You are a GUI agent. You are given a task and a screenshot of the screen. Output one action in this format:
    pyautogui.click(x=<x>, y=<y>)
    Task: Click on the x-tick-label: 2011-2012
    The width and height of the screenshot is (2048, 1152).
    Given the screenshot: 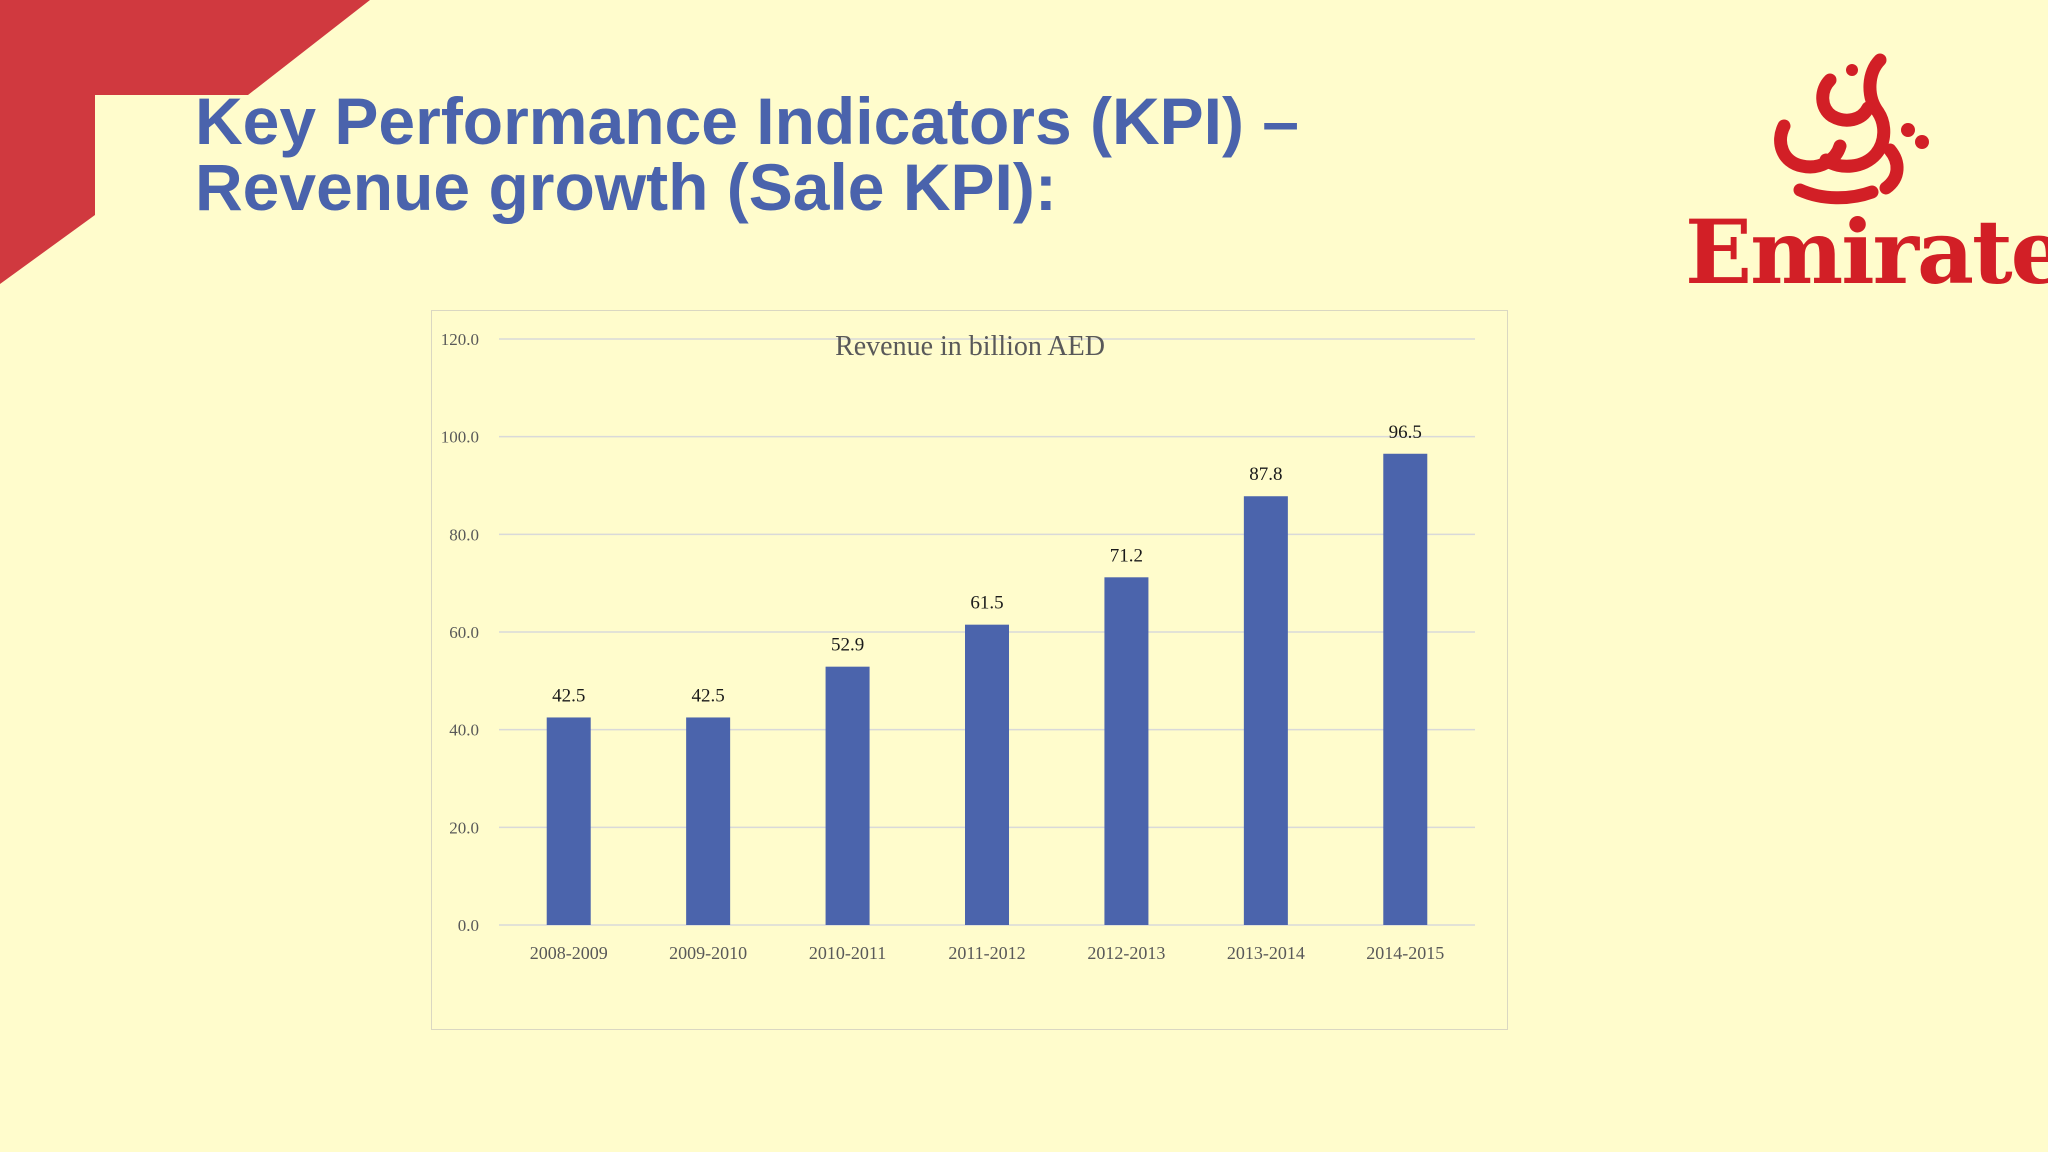 What is the action you would take?
    pyautogui.click(x=986, y=953)
    